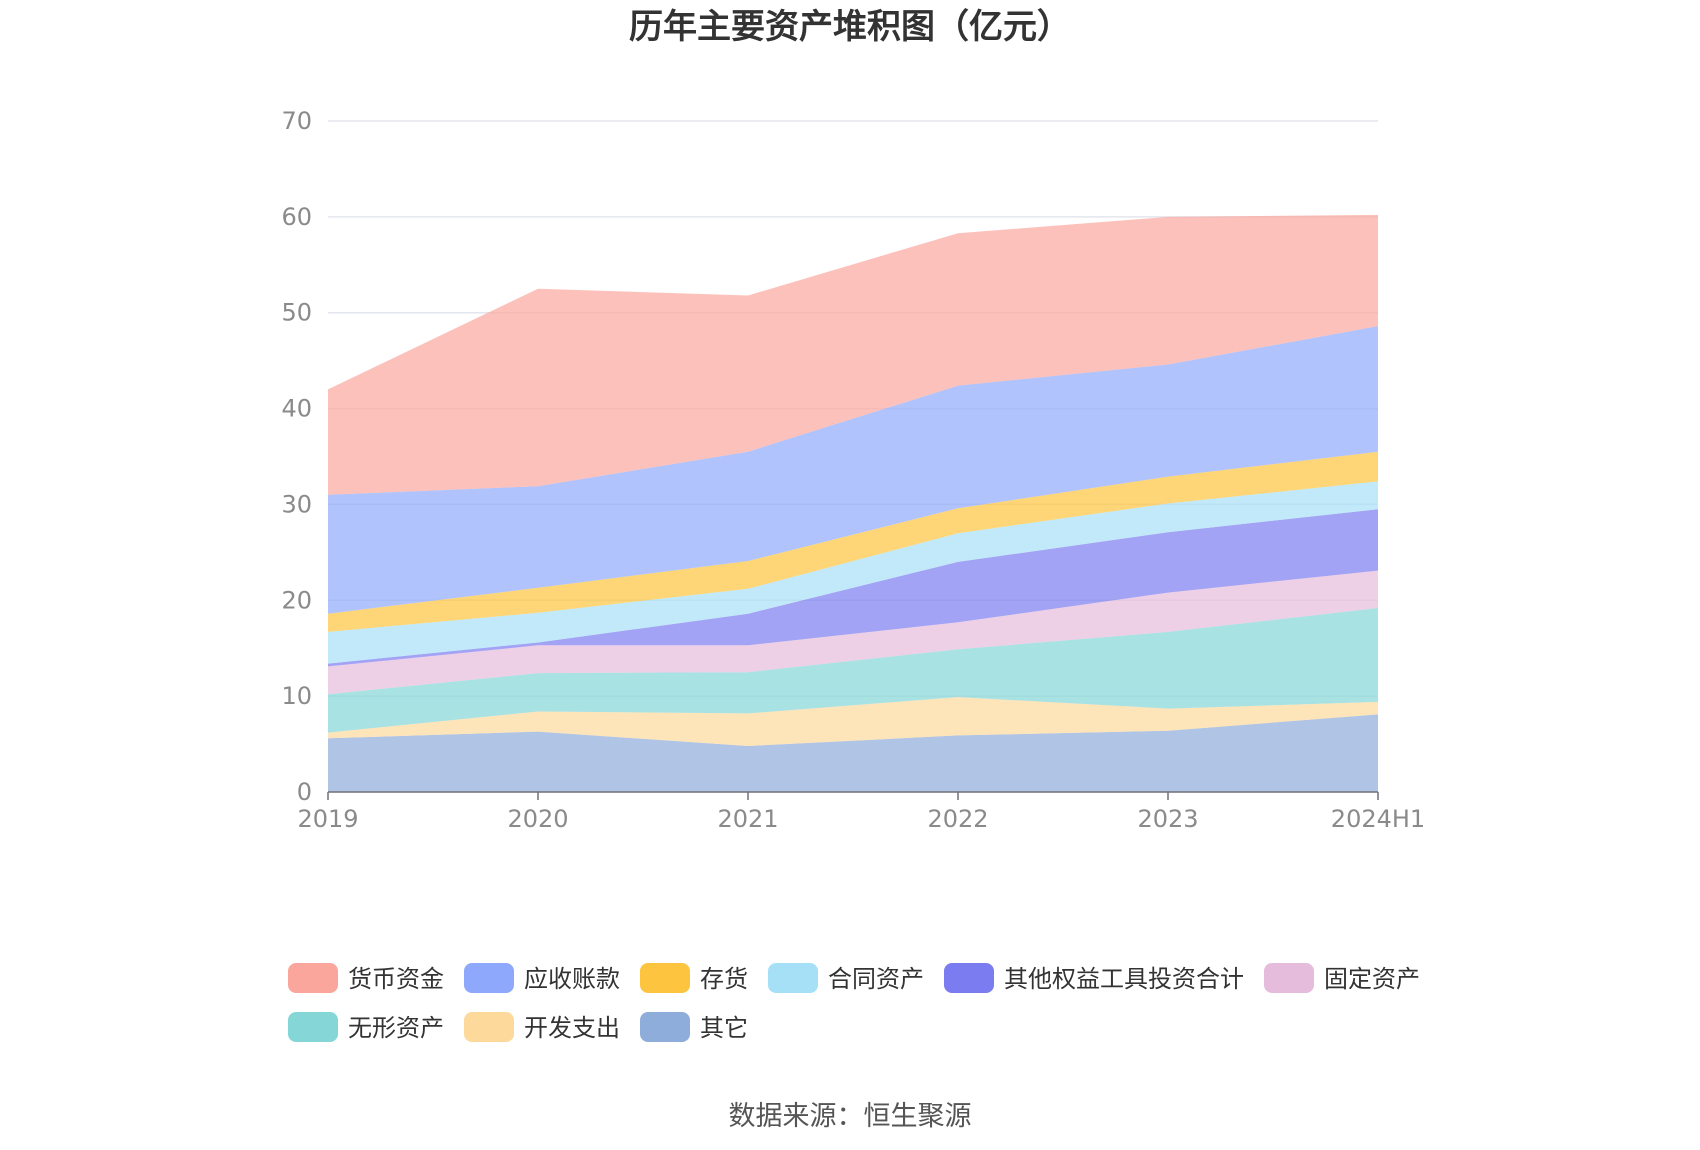  Describe the element at coordinates (572, 1028) in the screenshot. I see `legend-label: 开发支出` at that location.